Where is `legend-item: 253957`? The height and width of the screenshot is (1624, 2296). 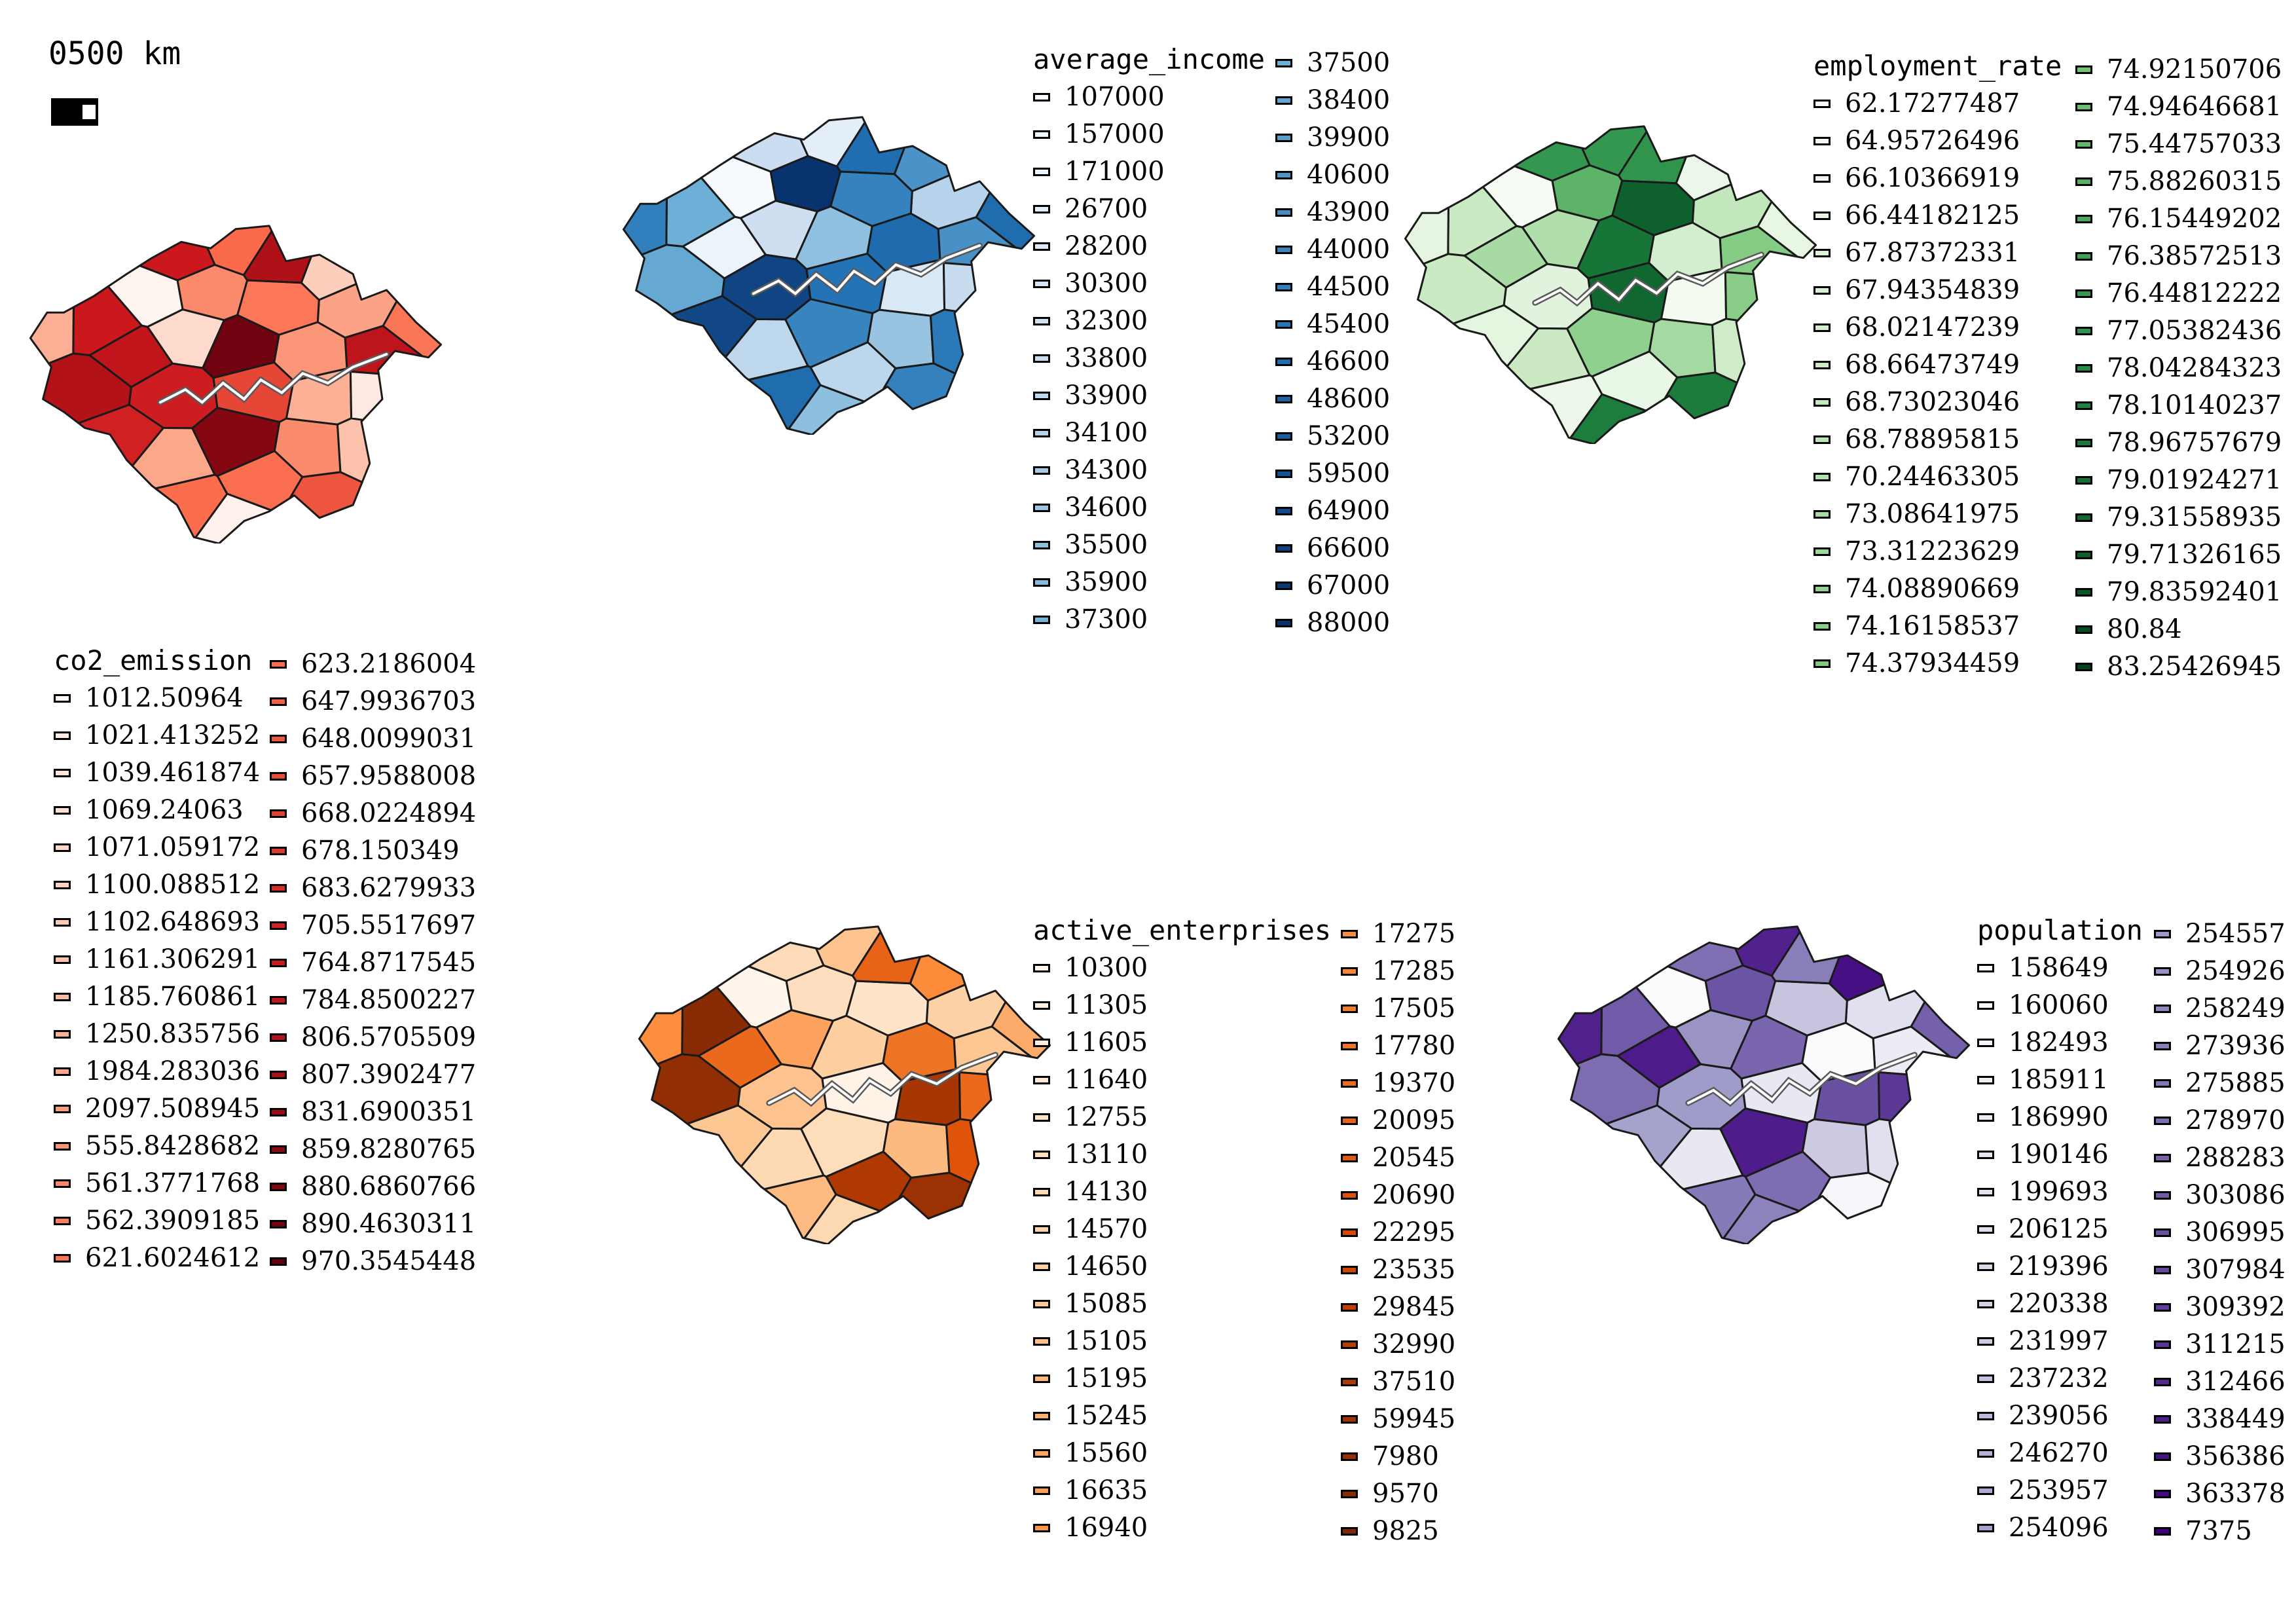 legend-item: 253957 is located at coordinates (2043, 1490).